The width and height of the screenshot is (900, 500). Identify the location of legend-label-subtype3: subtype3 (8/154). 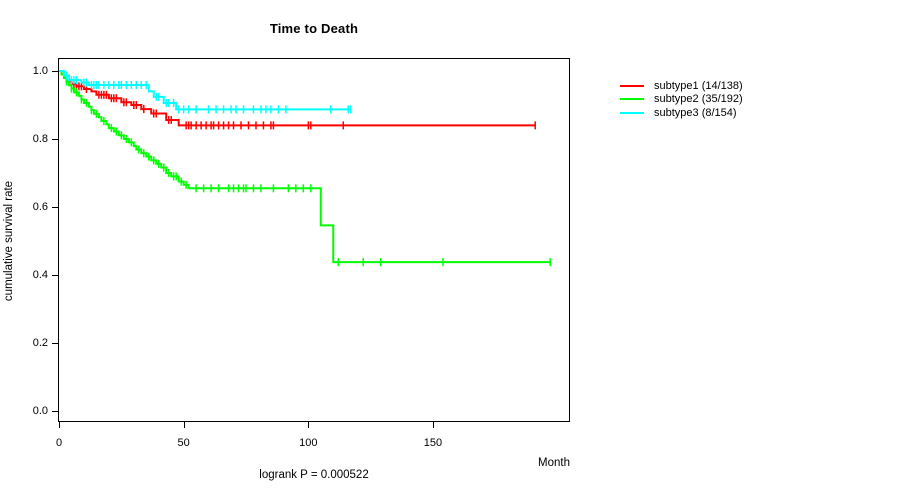
(695, 112).